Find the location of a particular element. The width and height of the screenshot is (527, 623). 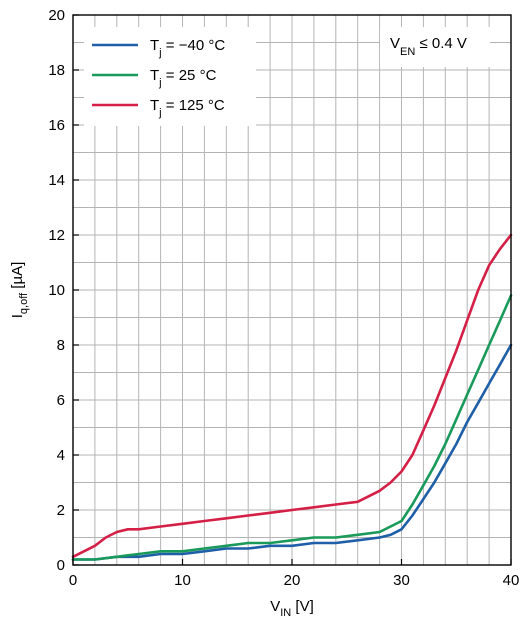

y-tick-label: 20 is located at coordinates (56, 15).